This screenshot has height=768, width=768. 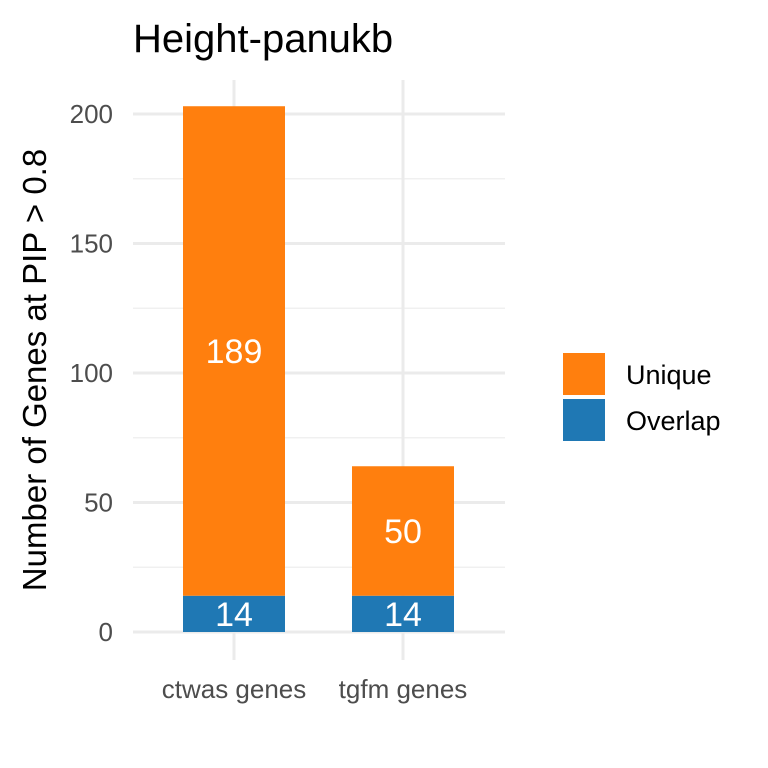 I want to click on y-tick-label: 100, so click(x=91, y=373).